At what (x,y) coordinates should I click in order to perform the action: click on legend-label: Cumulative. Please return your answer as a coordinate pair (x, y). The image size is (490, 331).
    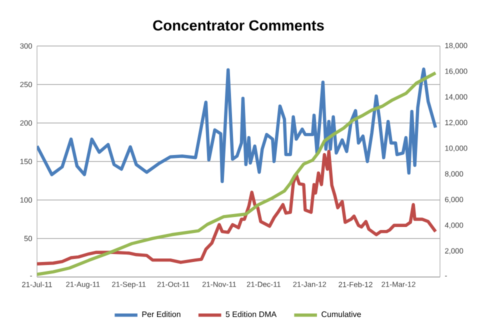
    Looking at the image, I should click on (341, 314).